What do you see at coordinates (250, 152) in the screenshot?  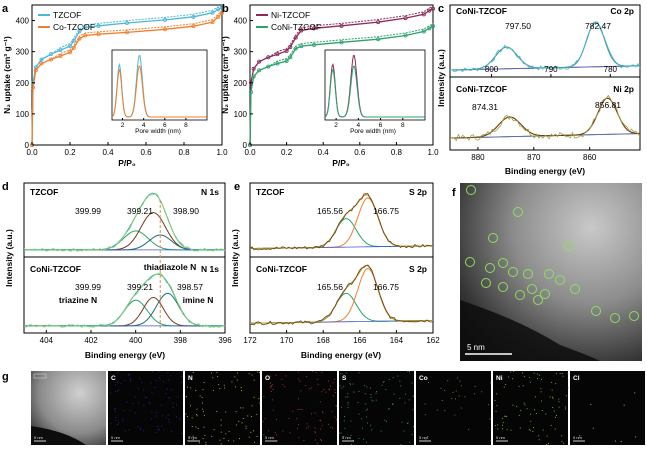 I see `x-tick-label: 0.0` at bounding box center [250, 152].